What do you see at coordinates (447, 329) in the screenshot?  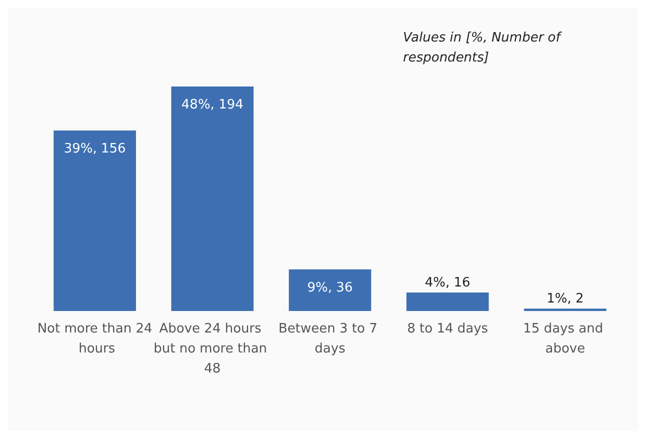 I see `x-tick-label: 8 to 14 days` at bounding box center [447, 329].